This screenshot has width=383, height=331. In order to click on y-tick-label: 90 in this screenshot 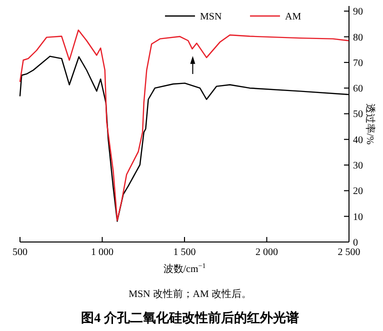, I will do `click(358, 12)`.